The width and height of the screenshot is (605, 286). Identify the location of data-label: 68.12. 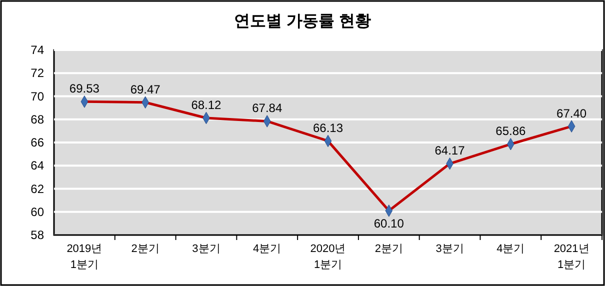
(206, 105).